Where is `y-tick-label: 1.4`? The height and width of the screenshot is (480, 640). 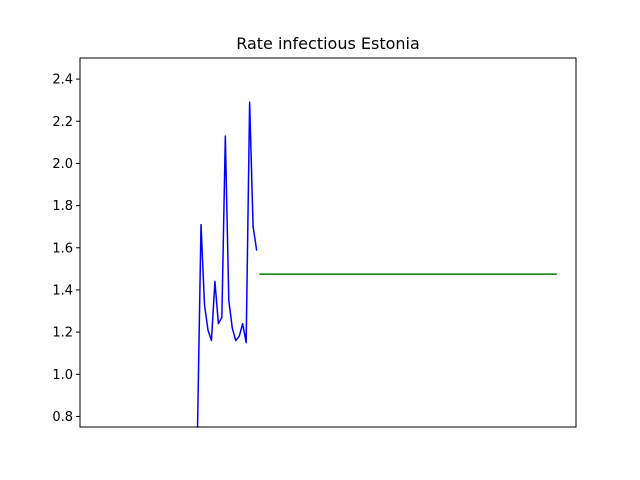
y-tick-label: 1.4 is located at coordinates (62, 290).